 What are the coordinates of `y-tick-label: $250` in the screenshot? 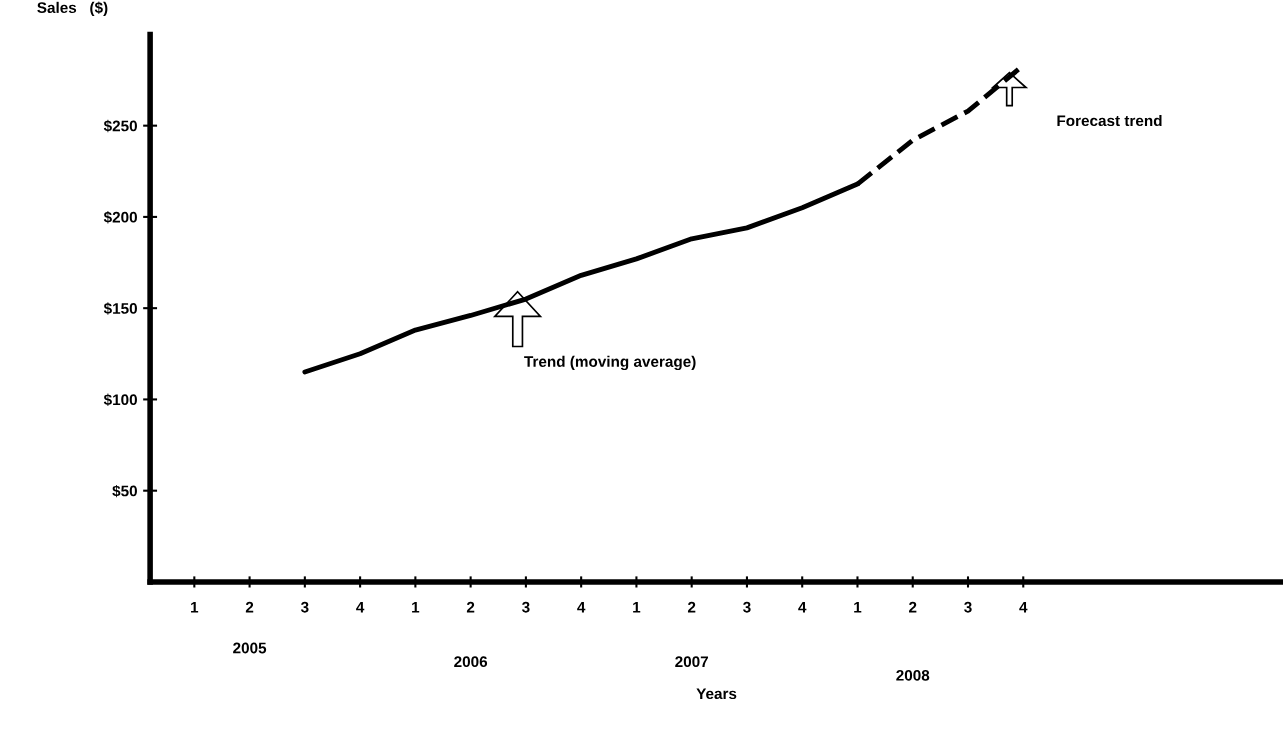 It's located at (120, 126).